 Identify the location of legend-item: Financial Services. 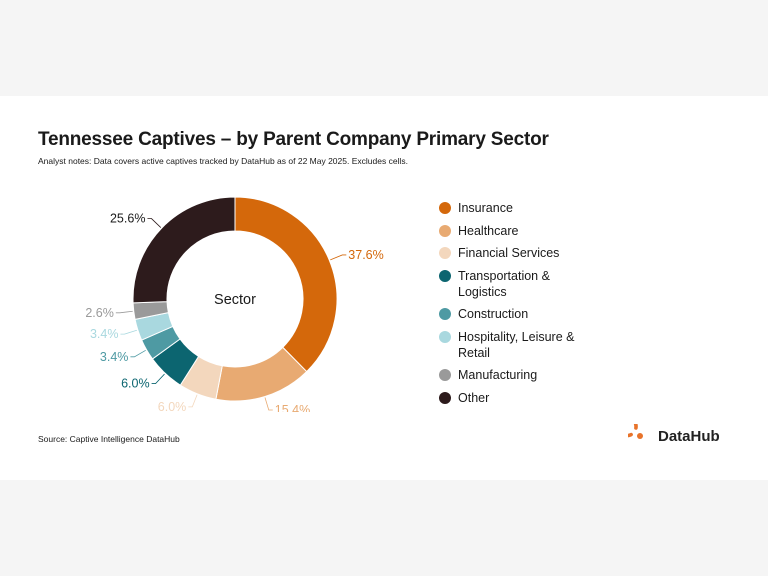
(539, 253).